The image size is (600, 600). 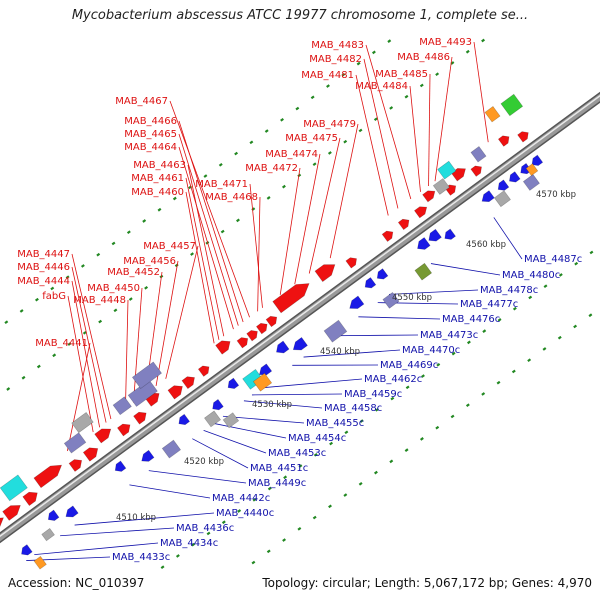 I want to click on forward-gene-18-shape, so click(x=271, y=321).